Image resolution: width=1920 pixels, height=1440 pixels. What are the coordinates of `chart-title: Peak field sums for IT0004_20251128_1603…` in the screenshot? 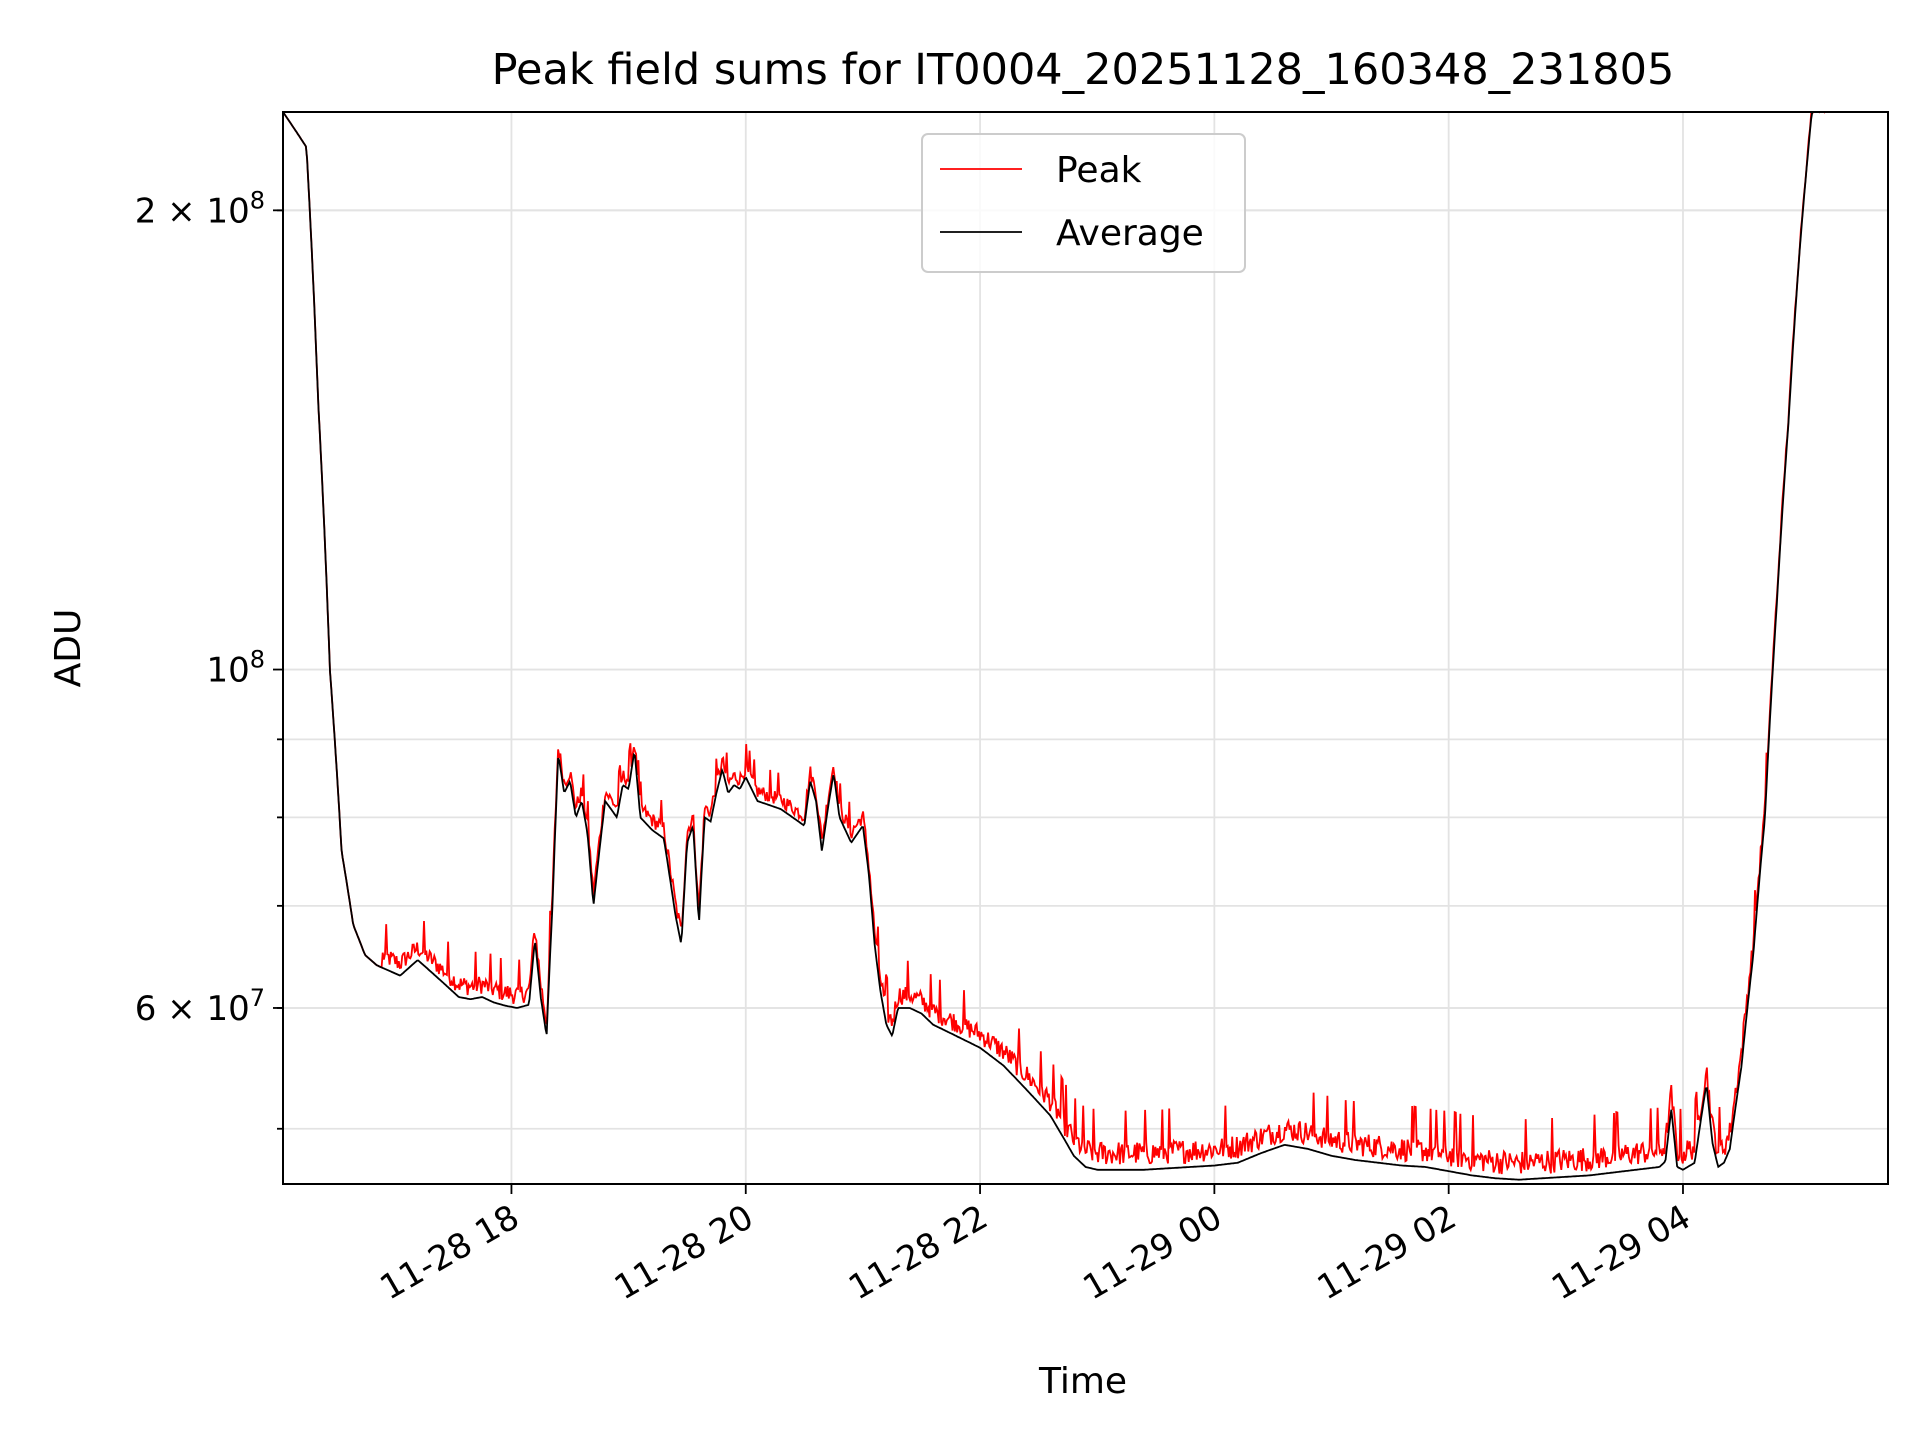 It's located at (1083, 70).